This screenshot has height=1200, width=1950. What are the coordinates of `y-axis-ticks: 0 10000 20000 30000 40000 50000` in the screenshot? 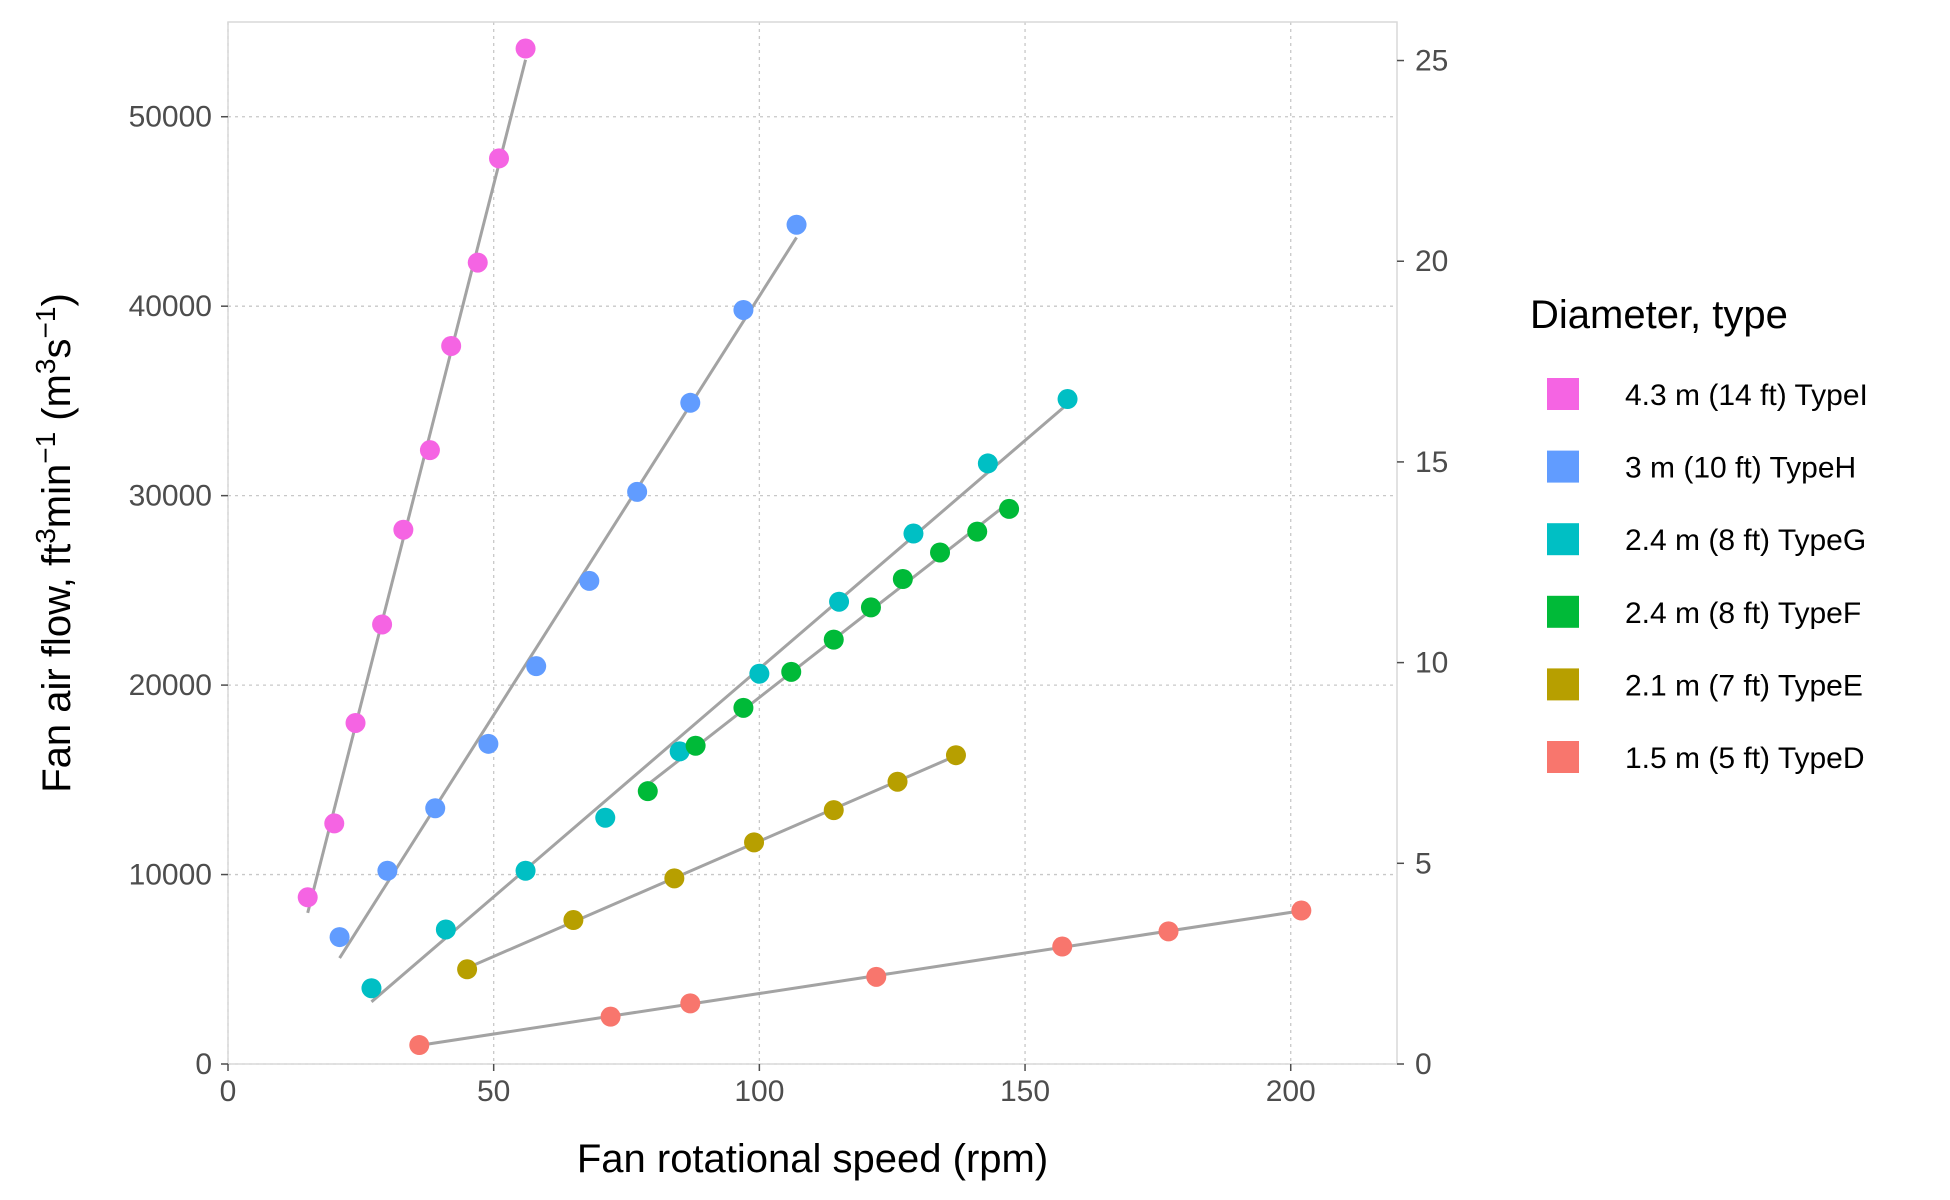 It's located at (178, 591).